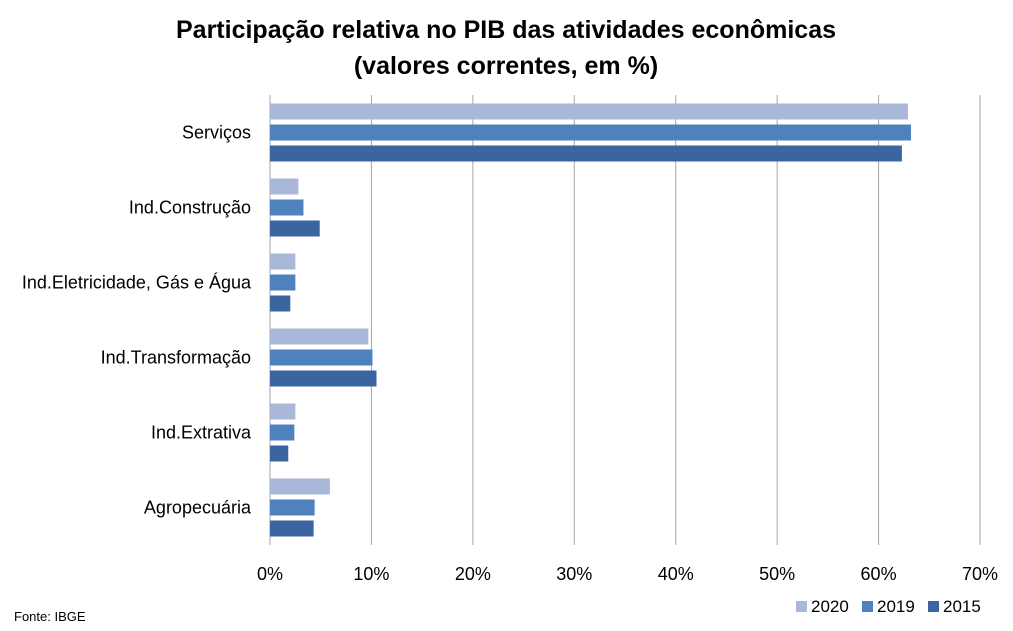  Describe the element at coordinates (879, 574) in the screenshot. I see `x-tick-label: 60%` at that location.